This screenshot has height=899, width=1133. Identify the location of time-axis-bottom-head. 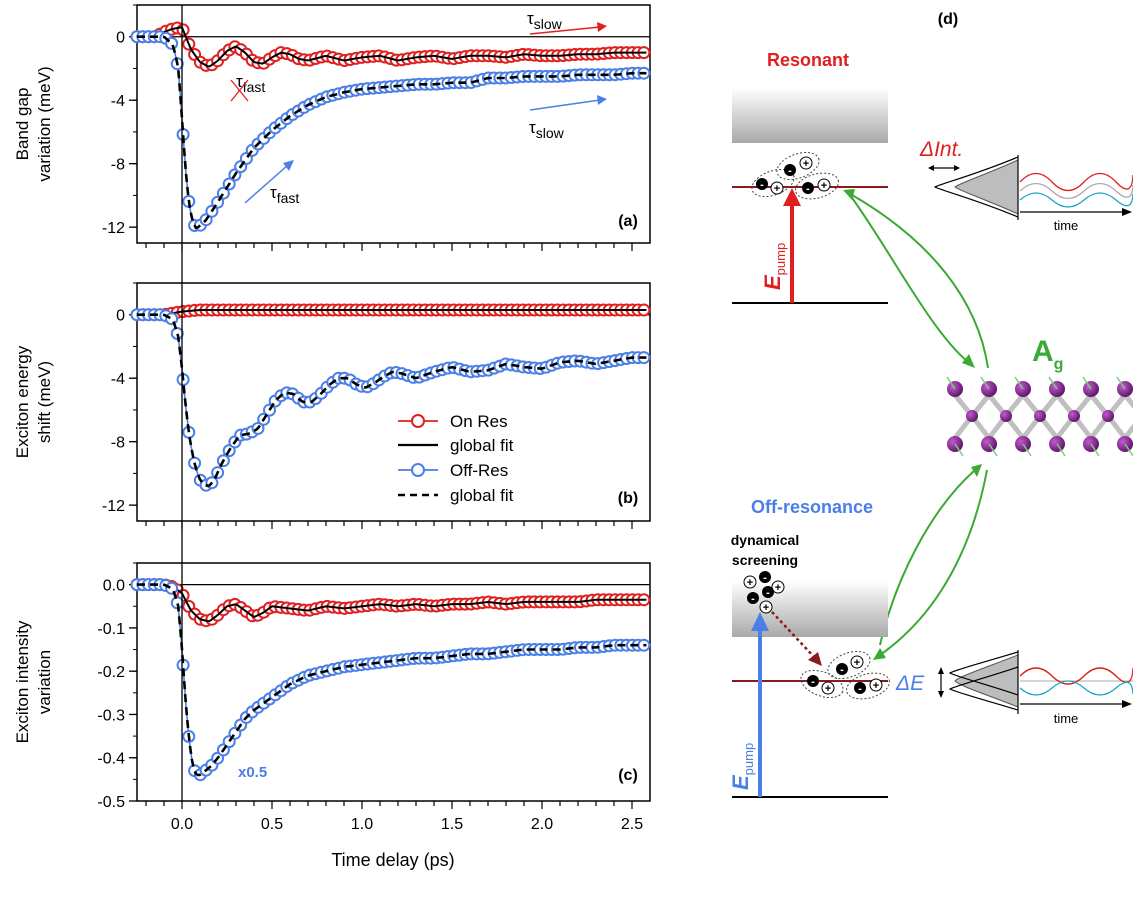
(1127, 704).